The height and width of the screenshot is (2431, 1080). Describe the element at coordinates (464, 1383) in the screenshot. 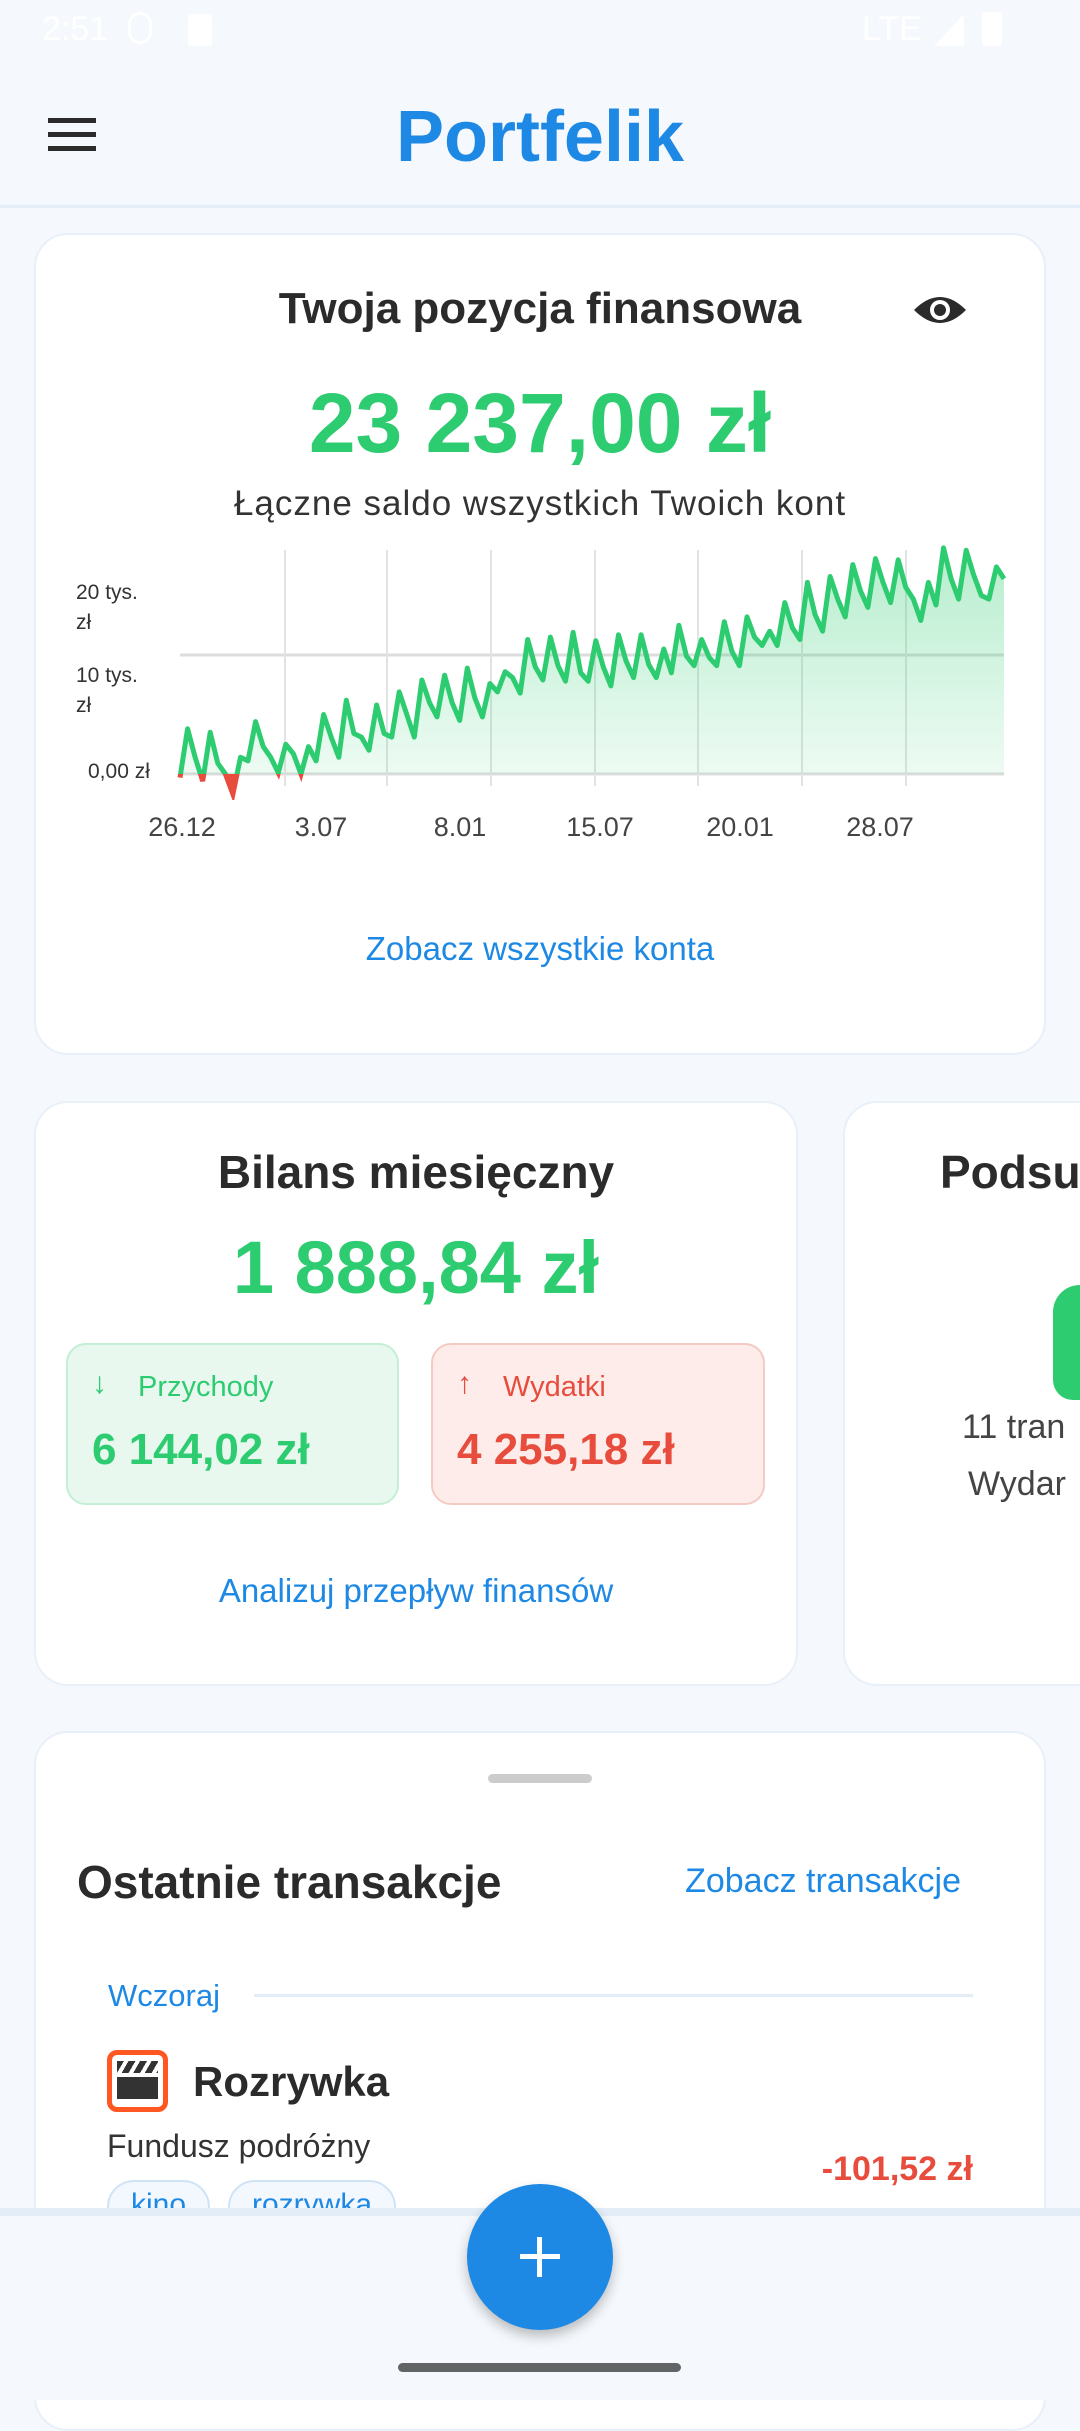

I see `arrow-up-icon: ↑` at that location.